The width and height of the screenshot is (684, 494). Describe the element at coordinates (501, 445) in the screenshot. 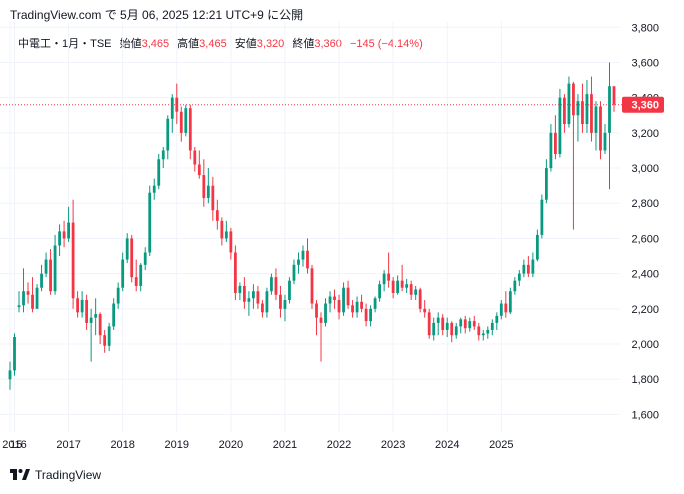

I see `x-tick-label: 2025` at that location.